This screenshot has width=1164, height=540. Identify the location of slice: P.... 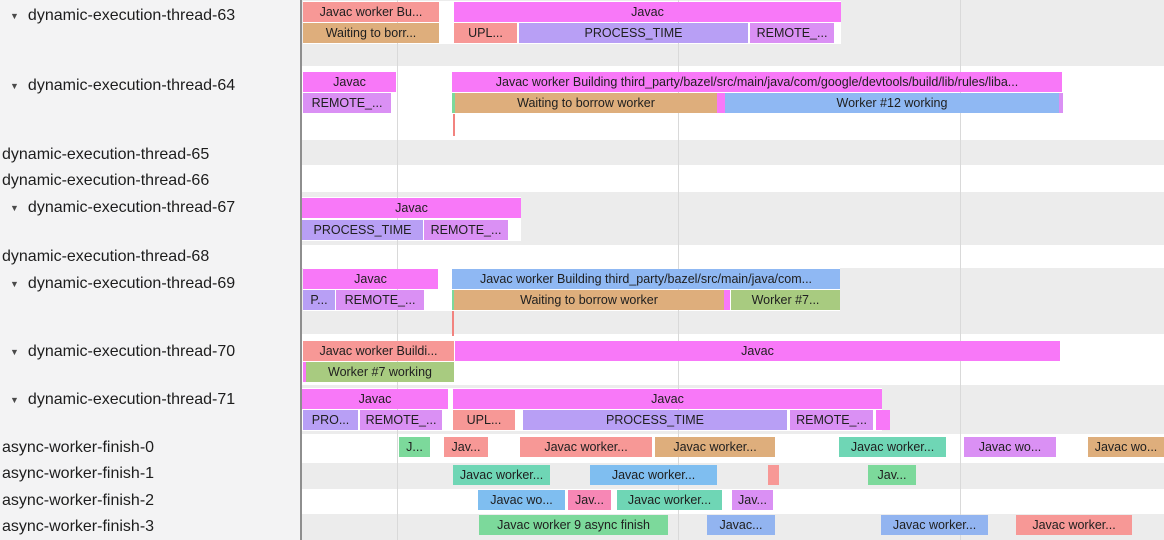
(319, 300).